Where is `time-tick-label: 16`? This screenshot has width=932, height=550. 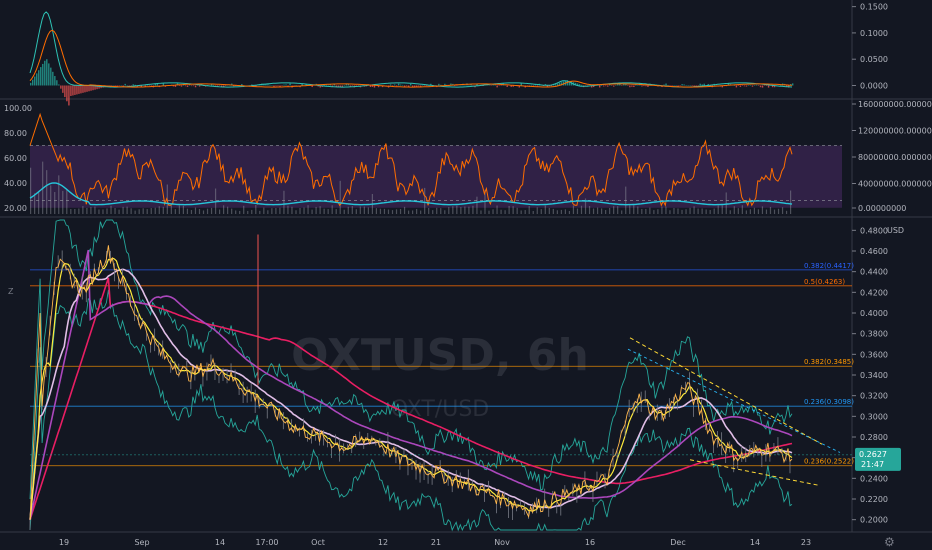 time-tick-label: 16 is located at coordinates (590, 542).